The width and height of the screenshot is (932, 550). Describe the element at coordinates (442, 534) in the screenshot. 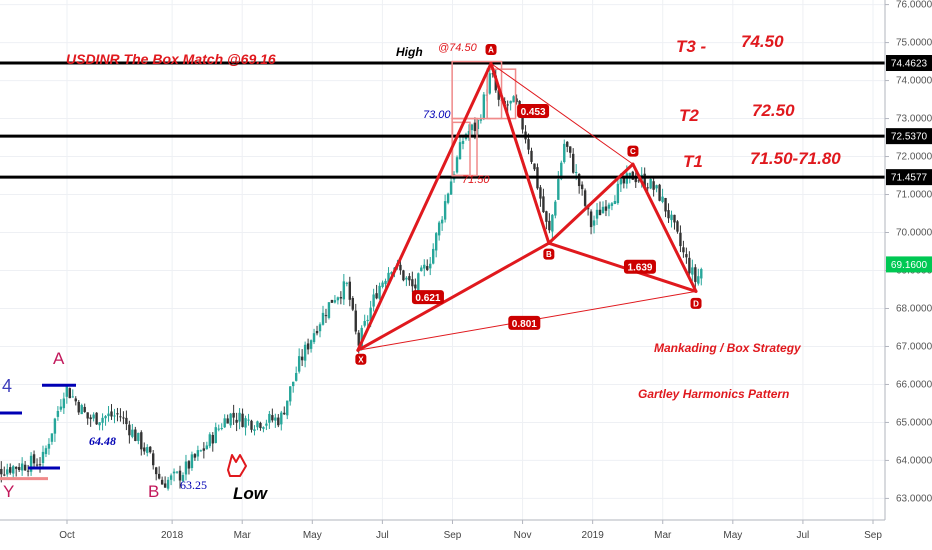

I see `time-axis: Oct 2018 Mar May Jul Sep Nov 2019 Mar May Jul Sep` at that location.